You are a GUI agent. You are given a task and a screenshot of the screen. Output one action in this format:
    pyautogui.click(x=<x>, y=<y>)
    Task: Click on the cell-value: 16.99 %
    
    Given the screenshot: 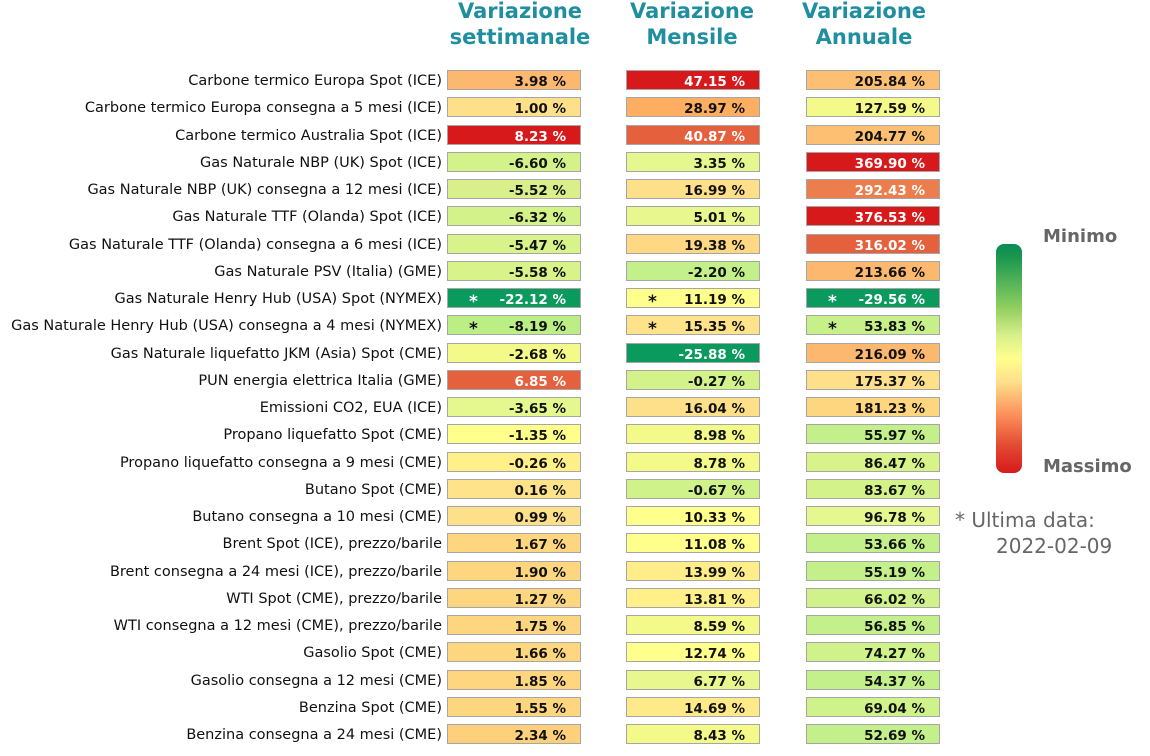 What is the action you would take?
    pyautogui.click(x=714, y=191)
    